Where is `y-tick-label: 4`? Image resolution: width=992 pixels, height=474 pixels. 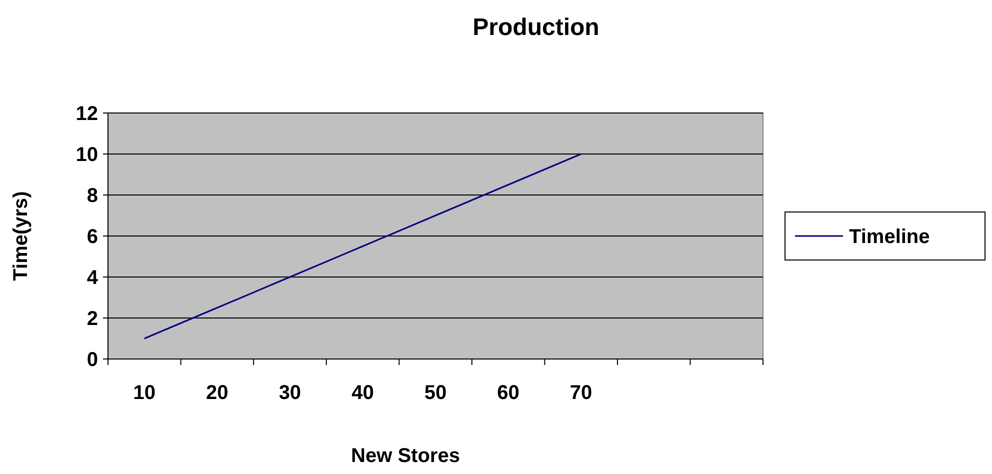 y-tick-label: 4 is located at coordinates (92, 278).